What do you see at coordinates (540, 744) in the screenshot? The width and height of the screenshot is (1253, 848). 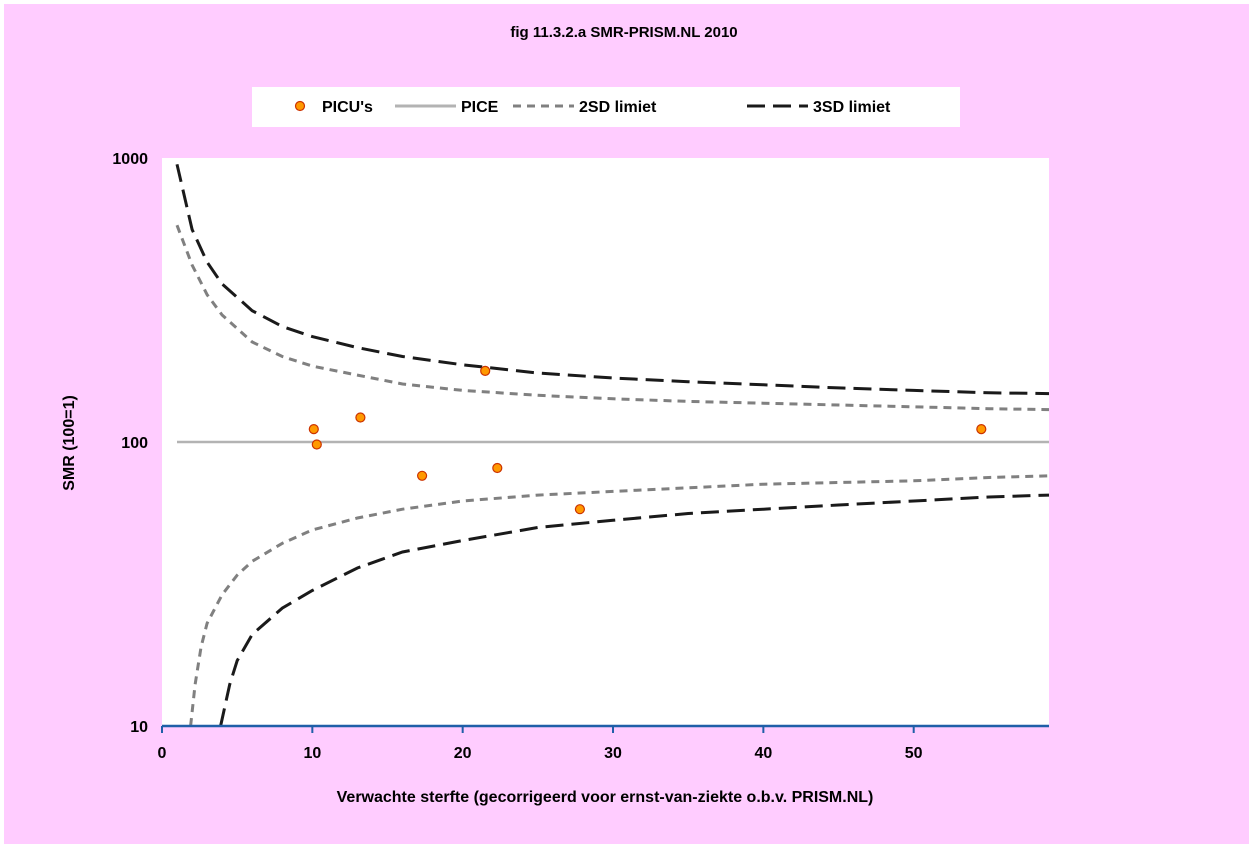 I see `x-ticks: 0 10 20 30 40 50` at bounding box center [540, 744].